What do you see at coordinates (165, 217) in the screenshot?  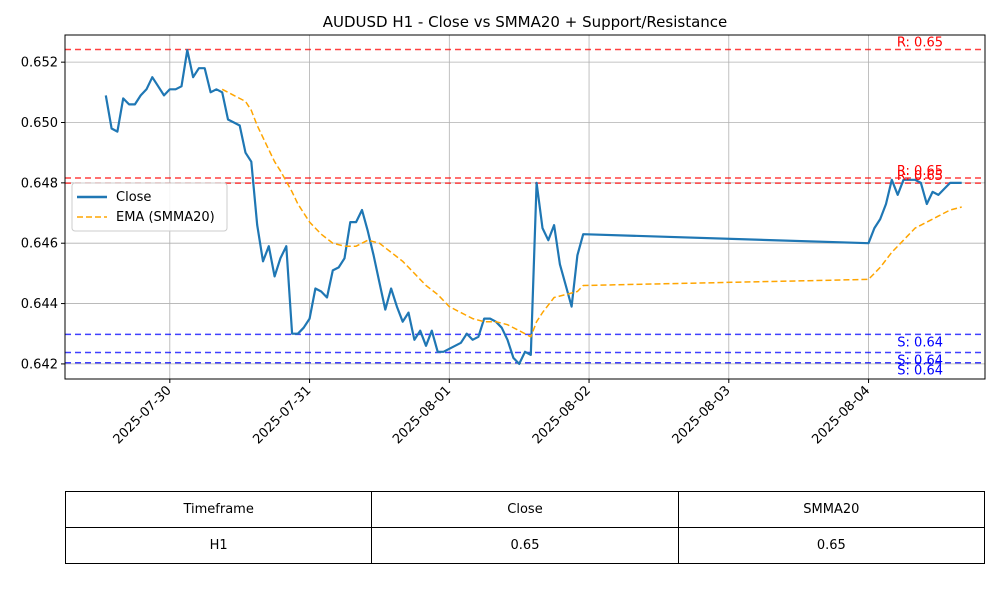 I see `legend-ema-label: EMA (SMMA20)` at bounding box center [165, 217].